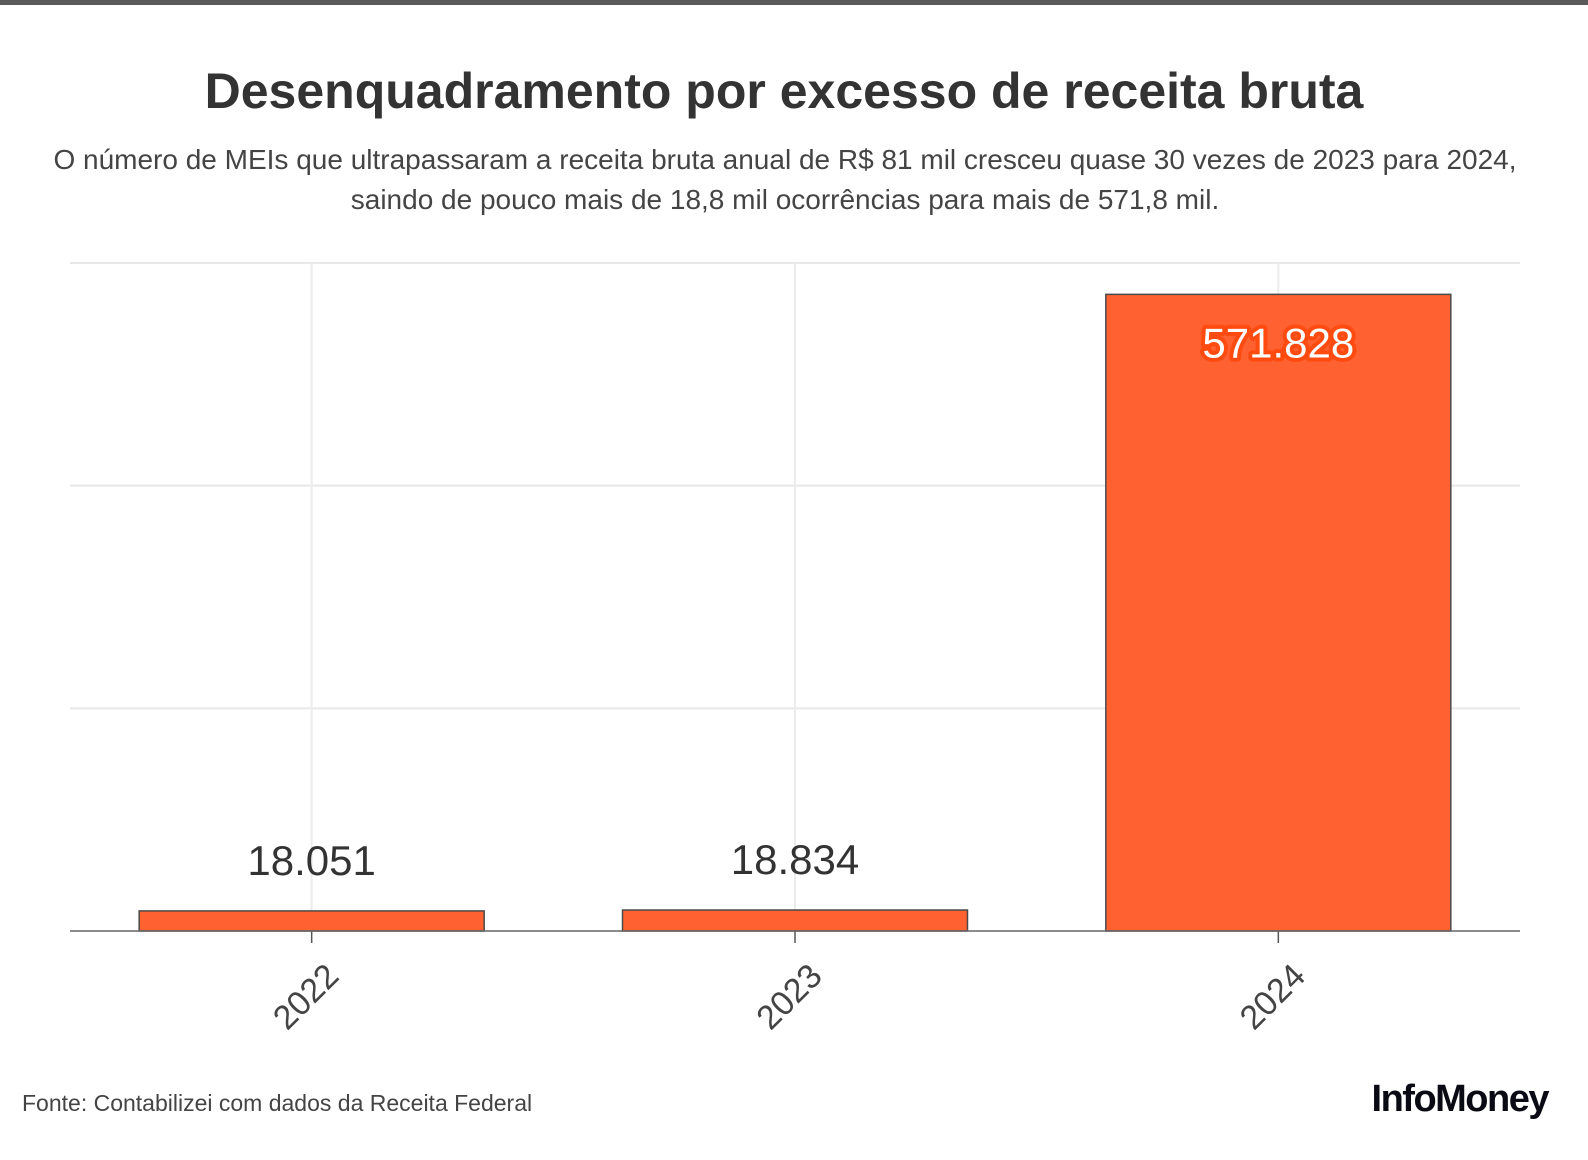 The width and height of the screenshot is (1588, 1160). I want to click on x-tick-label-2023: 2023, so click(789, 997).